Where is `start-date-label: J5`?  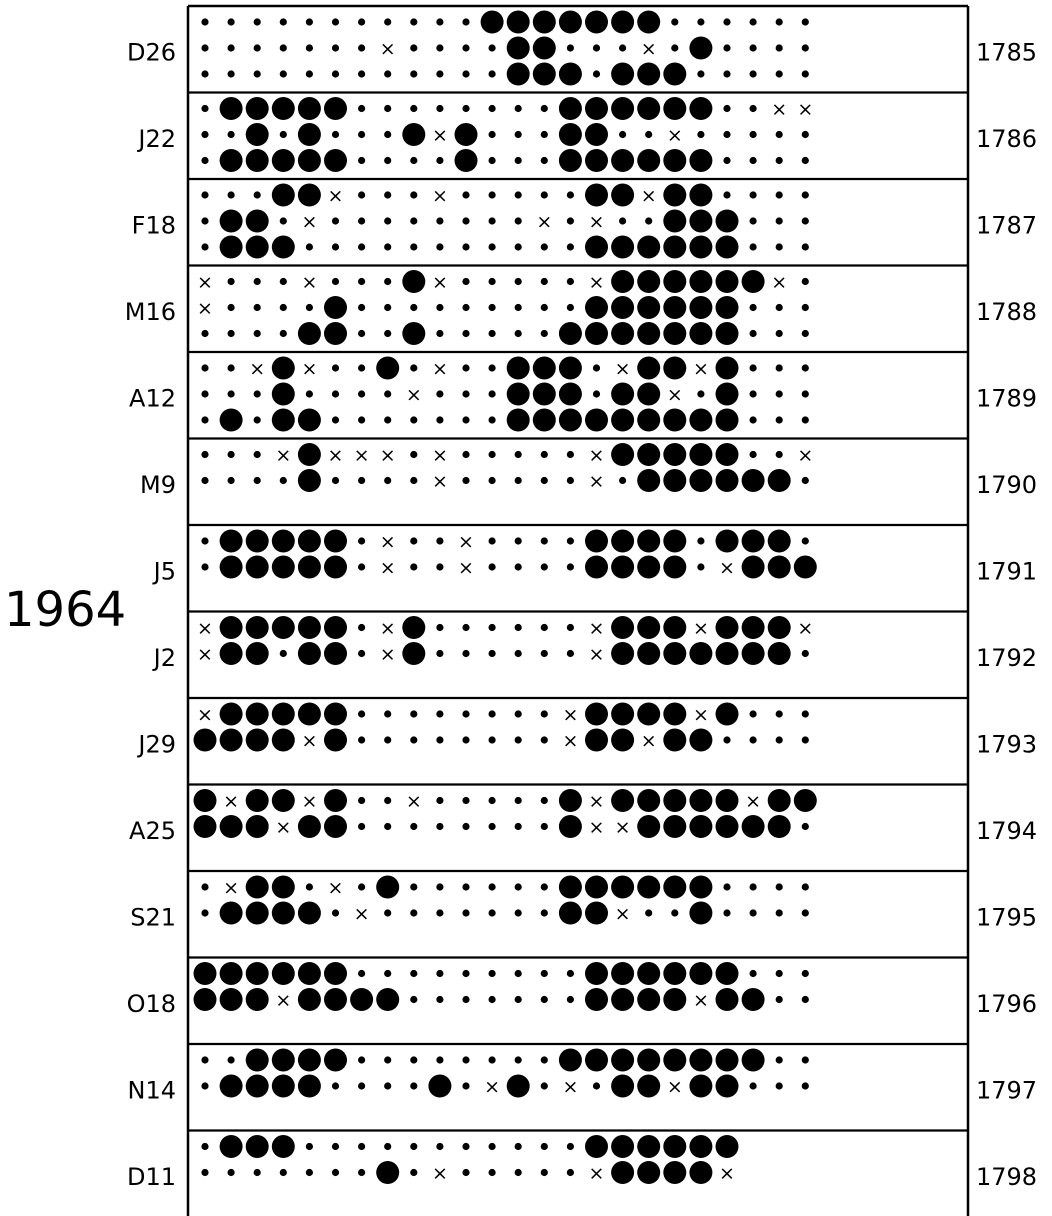 start-date-label: J5 is located at coordinates (164, 571).